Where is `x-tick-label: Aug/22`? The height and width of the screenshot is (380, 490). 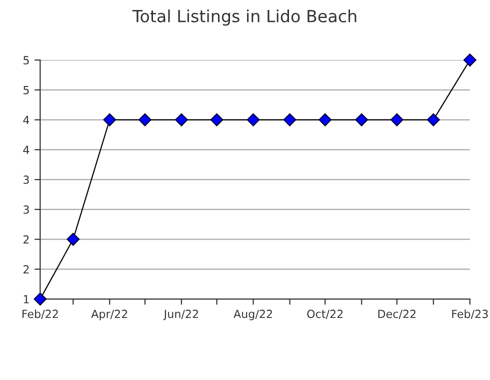
x-tick-label: Aug/22 is located at coordinates (253, 315).